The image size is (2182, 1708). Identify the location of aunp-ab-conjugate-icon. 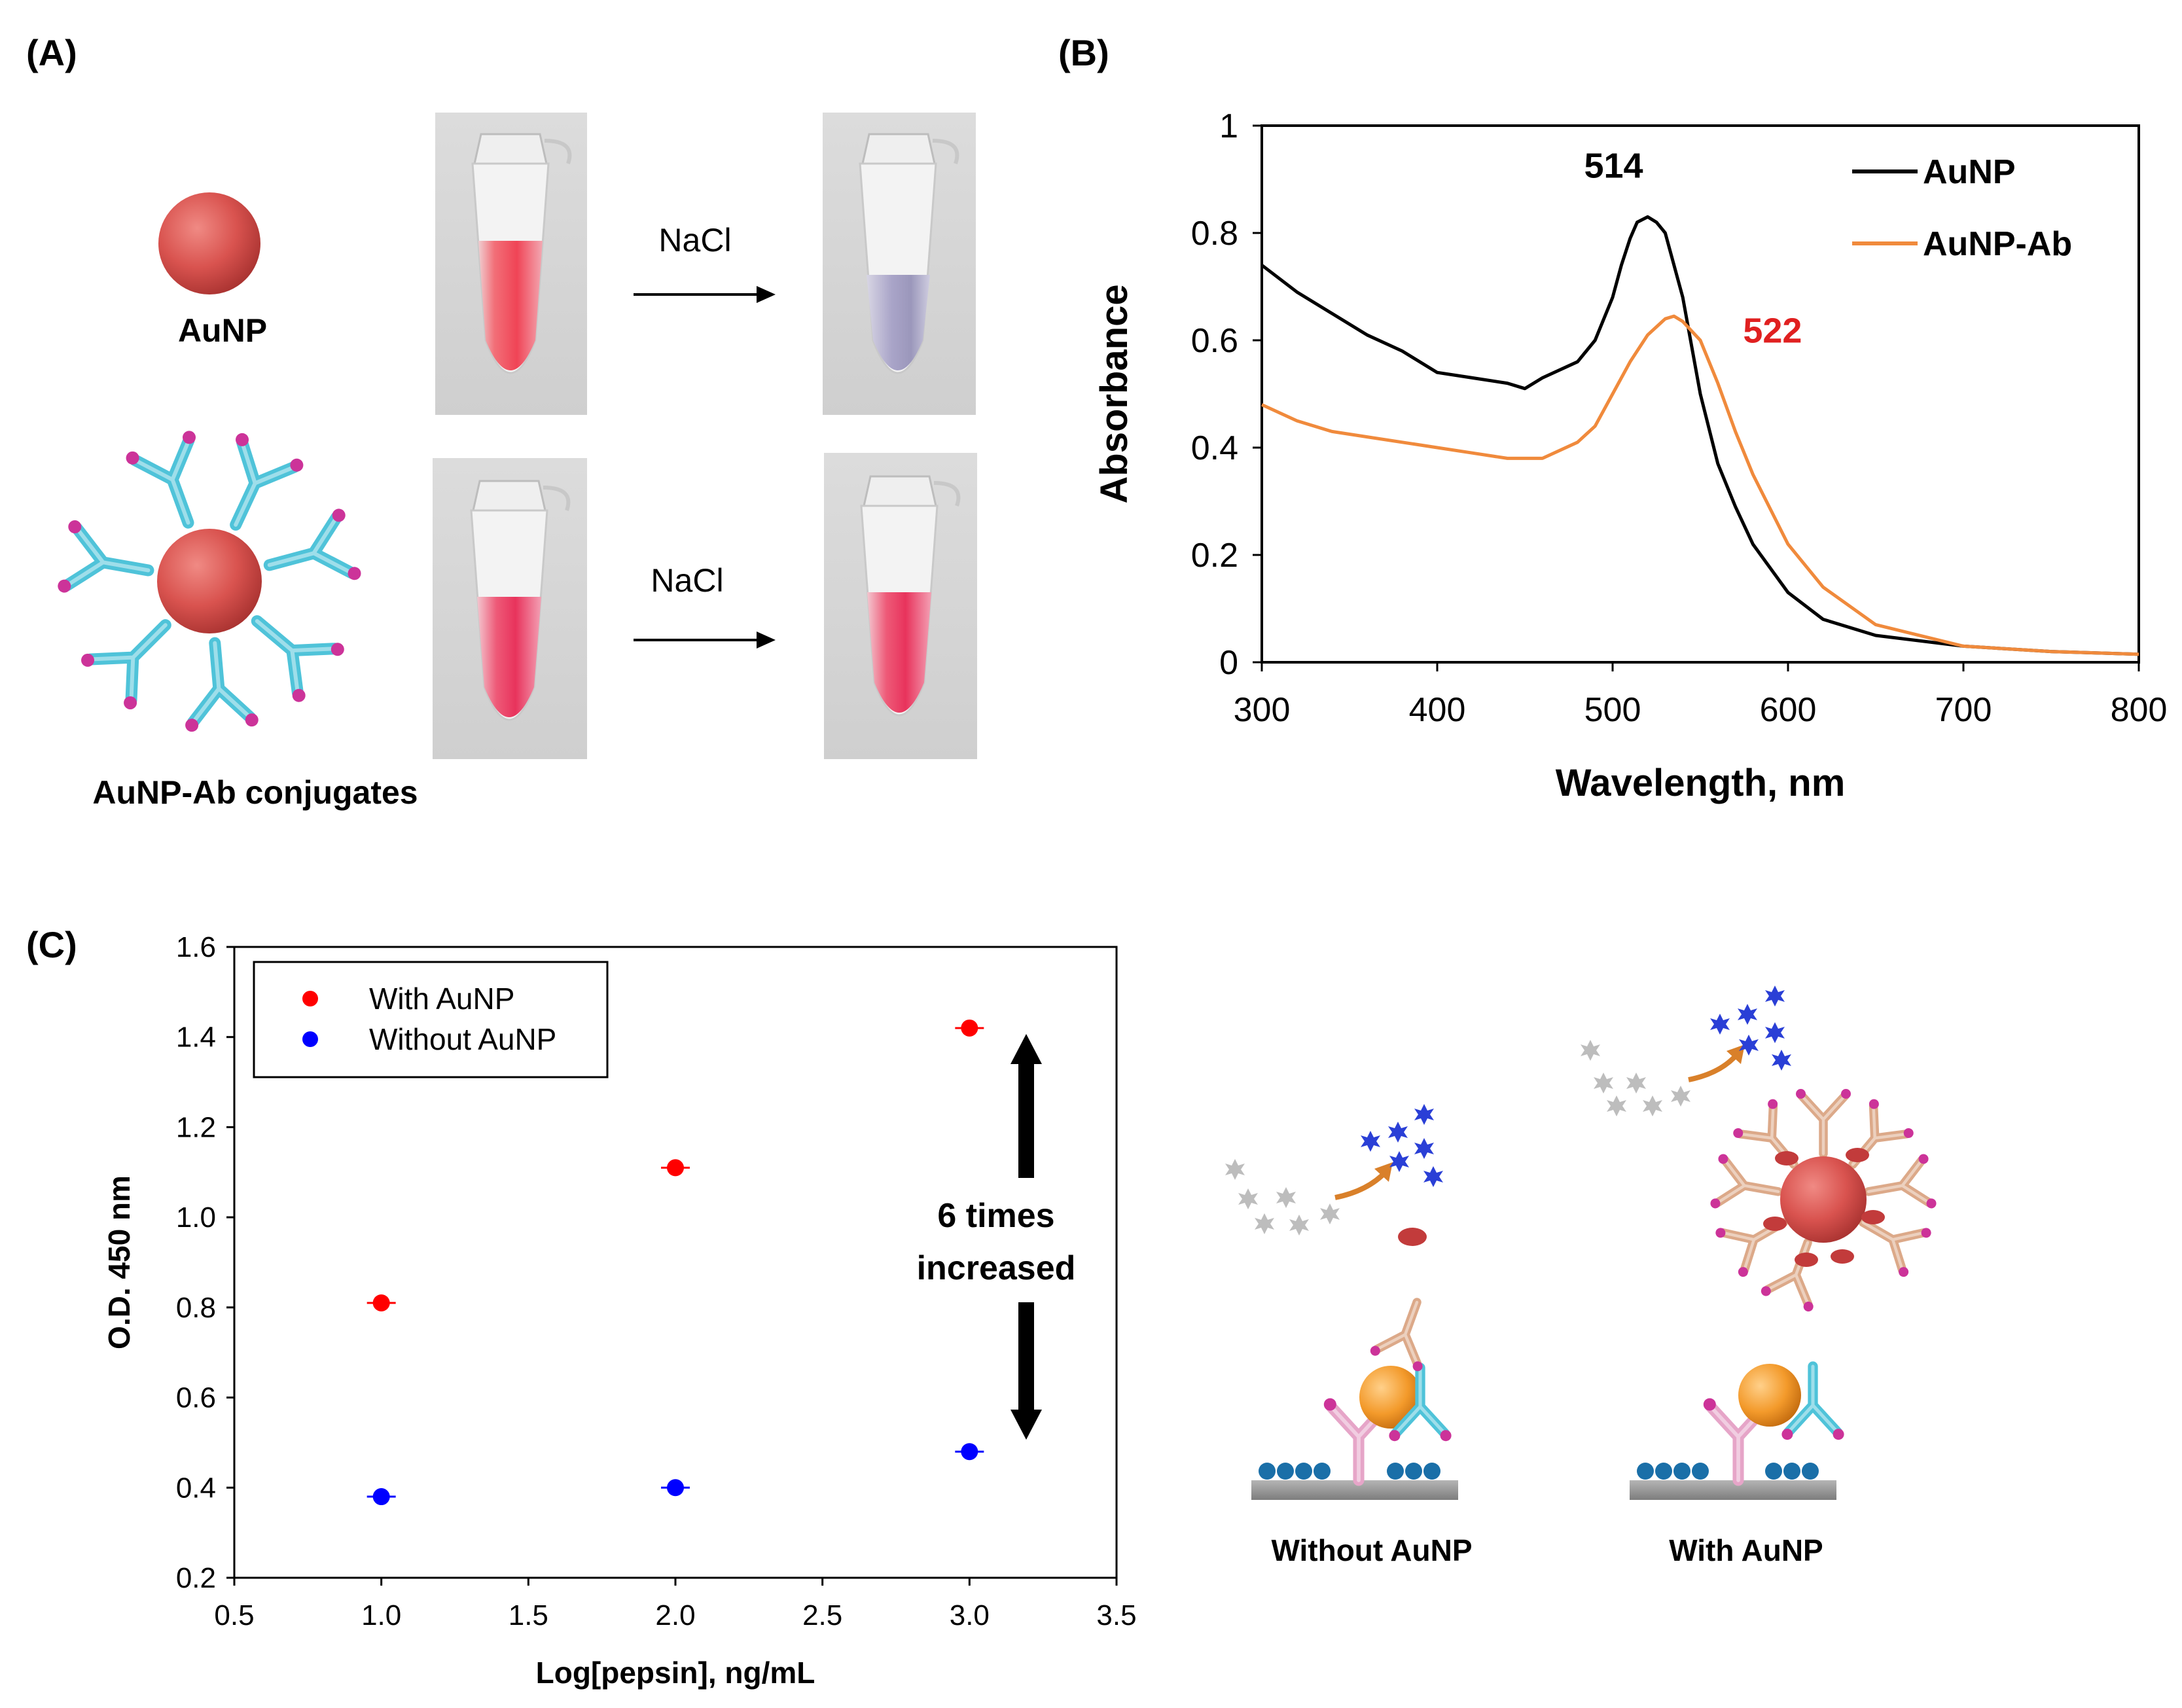
(210, 580).